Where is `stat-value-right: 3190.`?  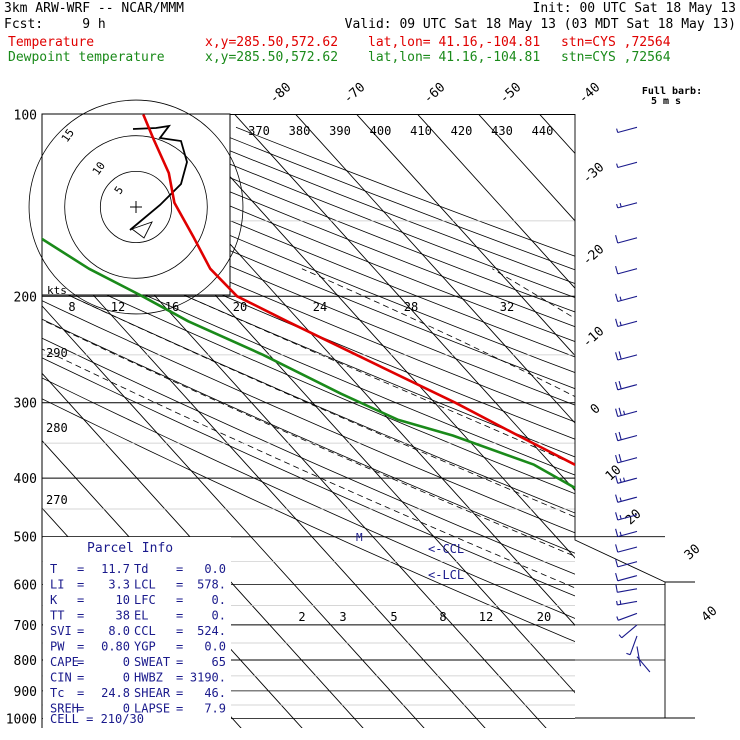
stat-value-right: 3190. is located at coordinates (208, 678).